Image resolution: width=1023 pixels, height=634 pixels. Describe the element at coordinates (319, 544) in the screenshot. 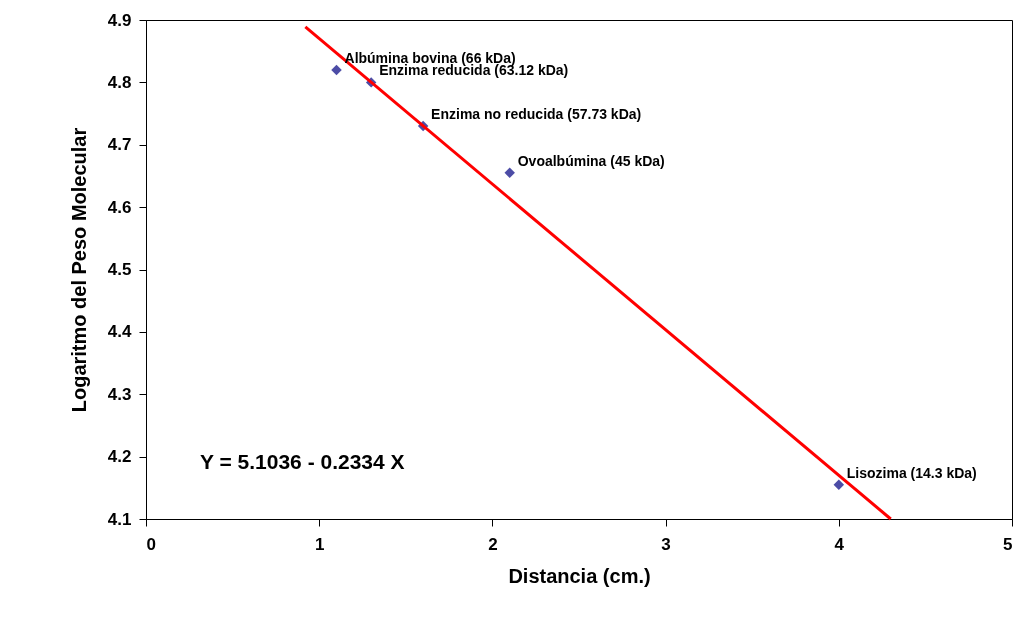

I see `x-tick-label: 1` at that location.